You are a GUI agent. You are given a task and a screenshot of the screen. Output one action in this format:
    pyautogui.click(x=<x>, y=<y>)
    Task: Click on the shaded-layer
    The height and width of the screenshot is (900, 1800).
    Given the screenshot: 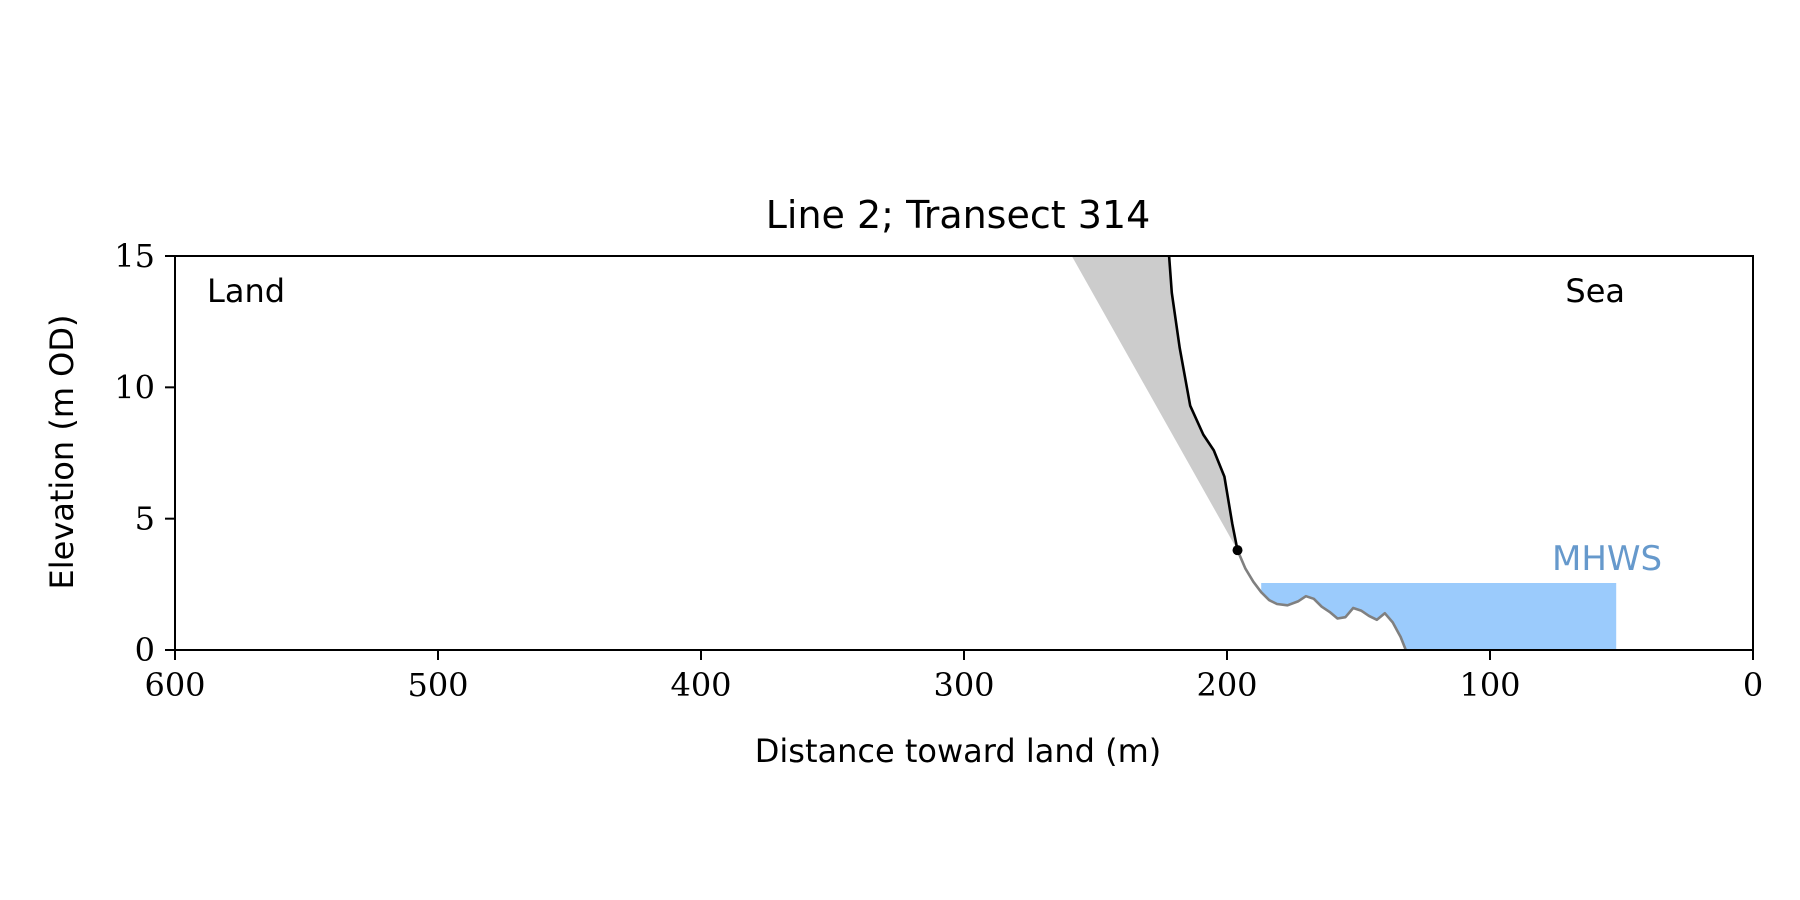 What is the action you would take?
    pyautogui.click(x=1154, y=403)
    